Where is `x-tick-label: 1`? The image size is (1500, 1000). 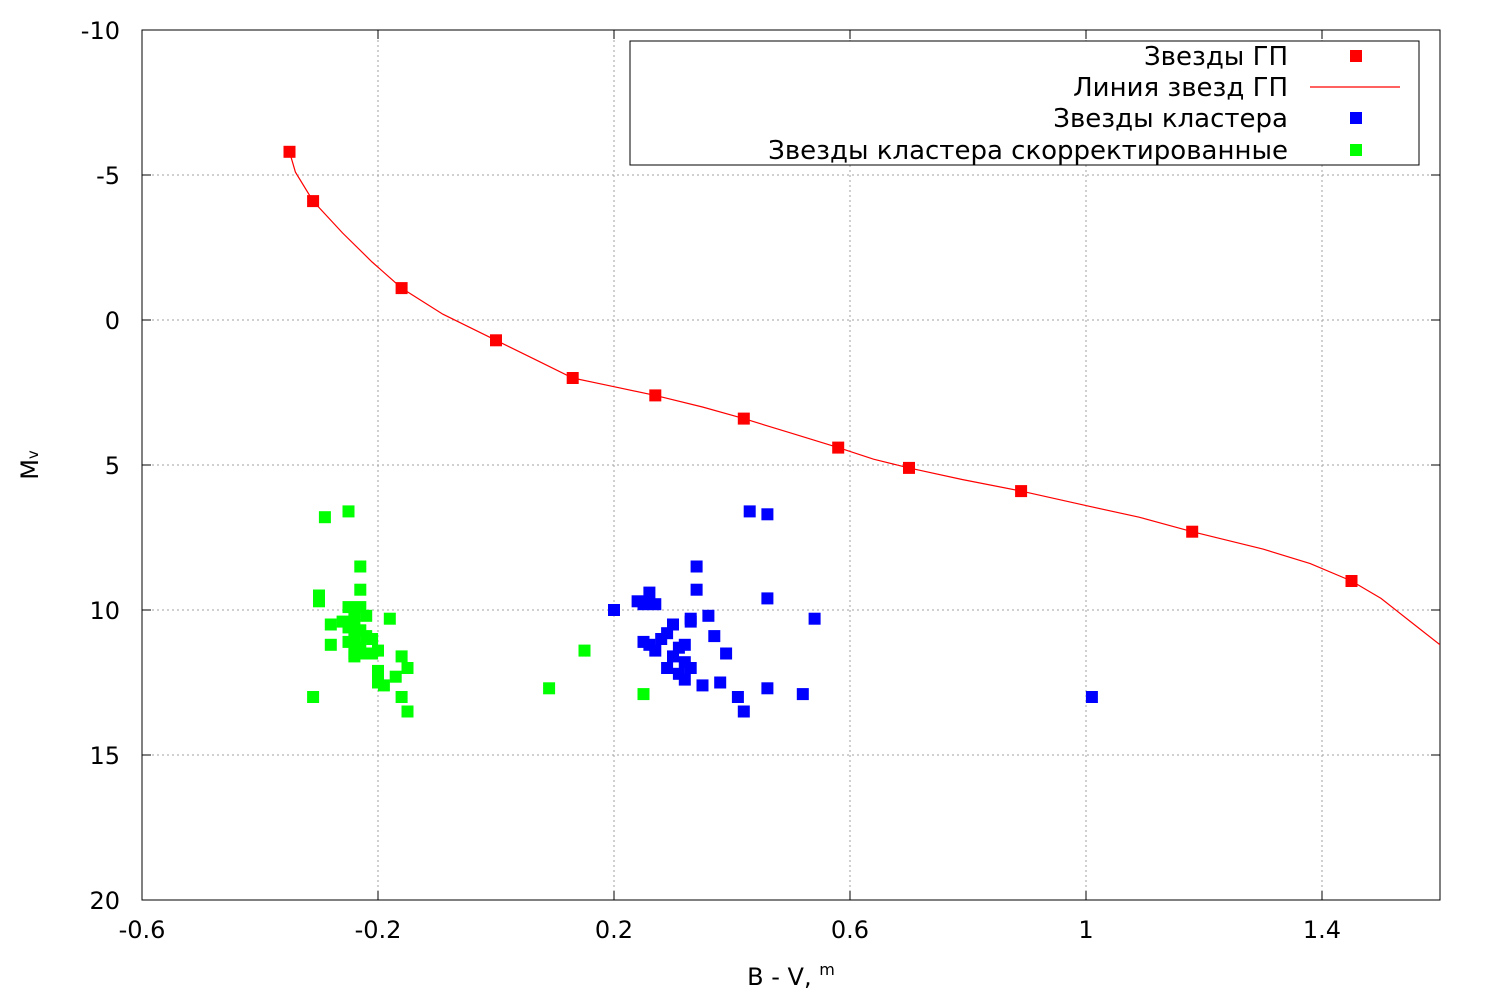 x-tick-label: 1 is located at coordinates (1085, 930).